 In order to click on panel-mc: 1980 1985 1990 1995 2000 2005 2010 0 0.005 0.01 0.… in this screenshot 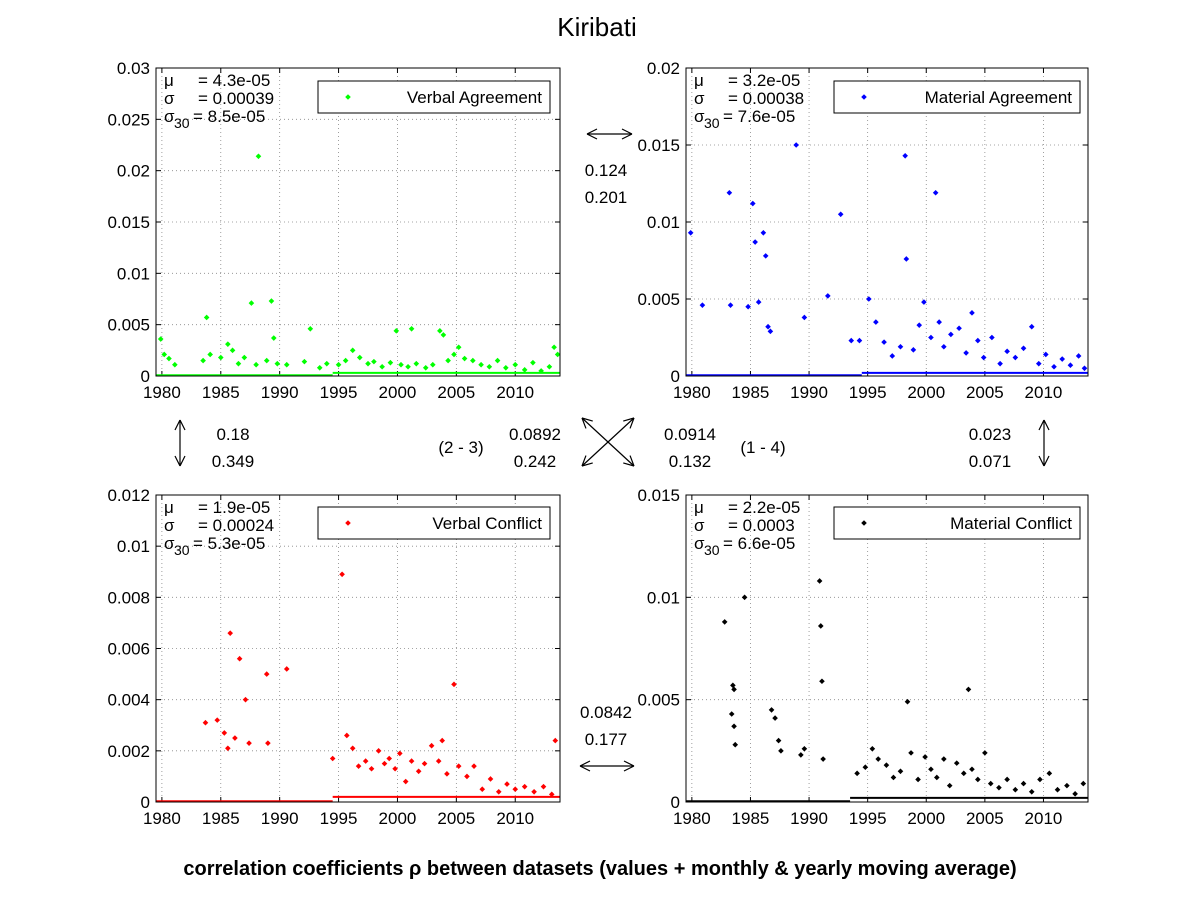, I will do `click(863, 657)`.